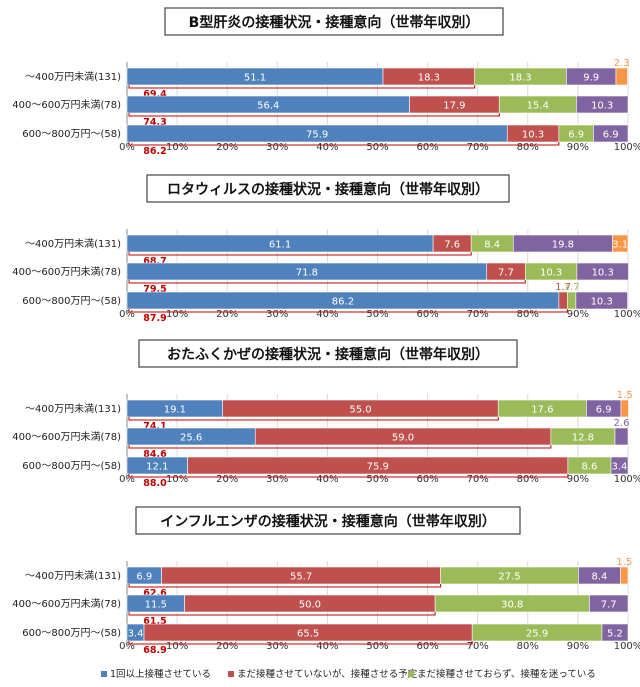 The height and width of the screenshot is (687, 640). I want to click on row-label: 400～600万円未満(78), so click(66, 105).